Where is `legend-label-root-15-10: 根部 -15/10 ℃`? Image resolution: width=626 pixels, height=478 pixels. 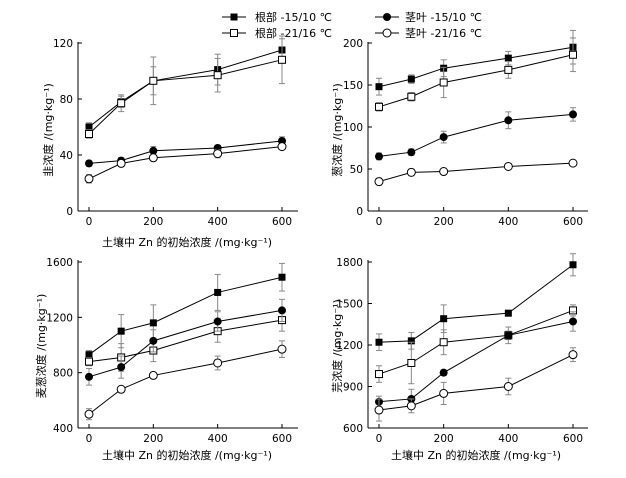
legend-label-root-15-10: 根部 -15/10 ℃ is located at coordinates (293, 17).